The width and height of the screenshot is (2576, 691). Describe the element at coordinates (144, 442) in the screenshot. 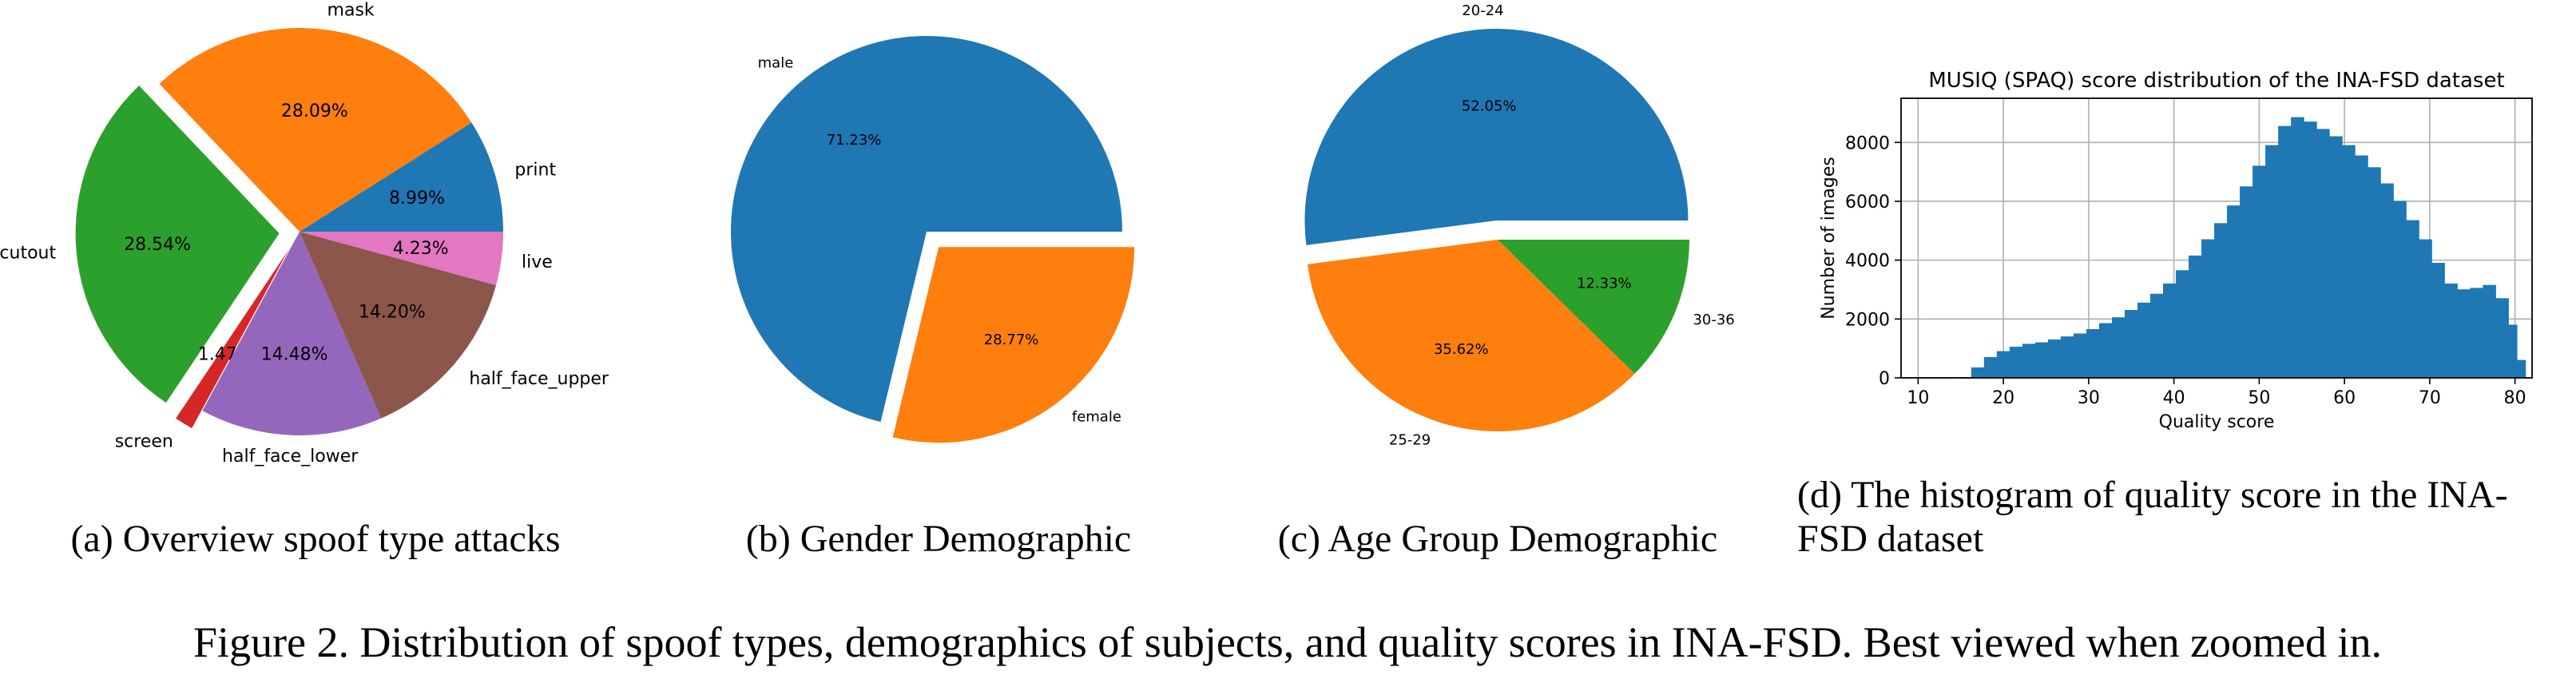

I see `slice-label-screen: screen` at that location.